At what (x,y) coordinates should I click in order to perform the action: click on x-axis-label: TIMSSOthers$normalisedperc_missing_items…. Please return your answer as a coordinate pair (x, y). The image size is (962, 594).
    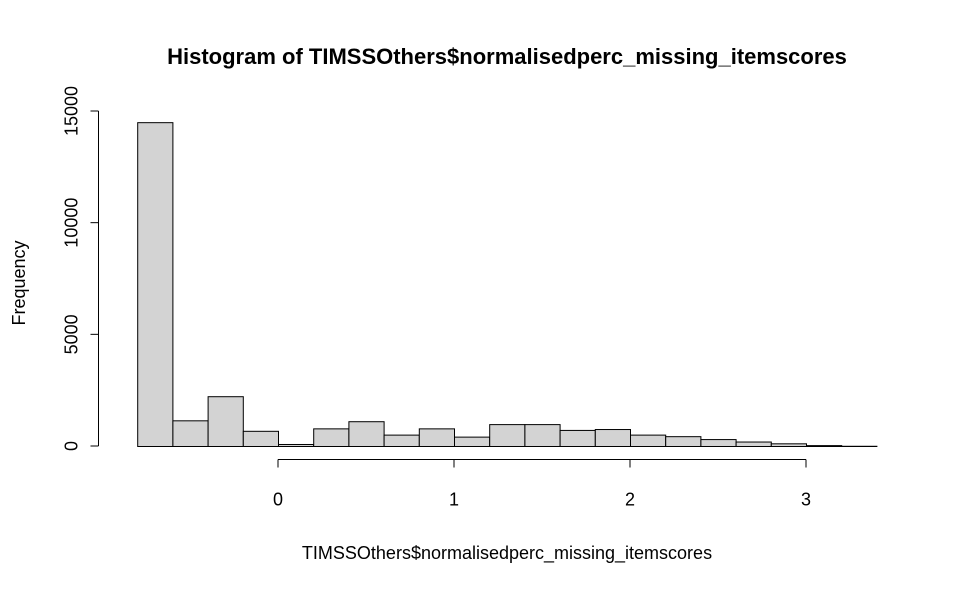
    Looking at the image, I should click on (507, 553).